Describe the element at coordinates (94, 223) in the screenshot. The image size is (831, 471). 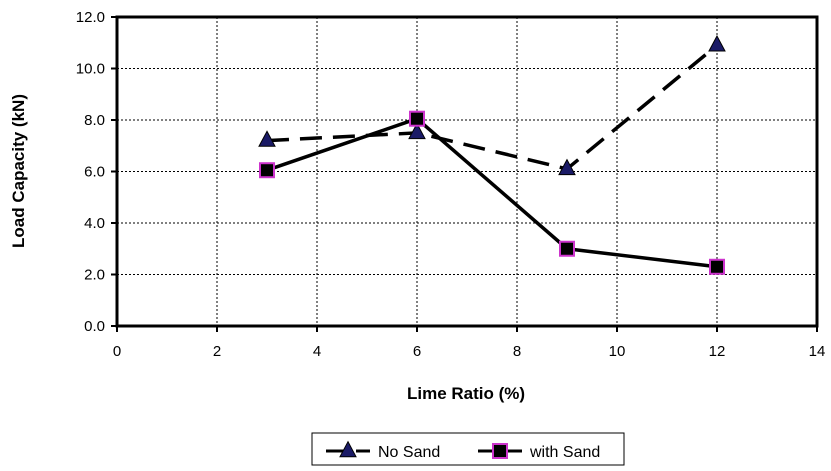
I see `y-tick-label: 4.0` at that location.